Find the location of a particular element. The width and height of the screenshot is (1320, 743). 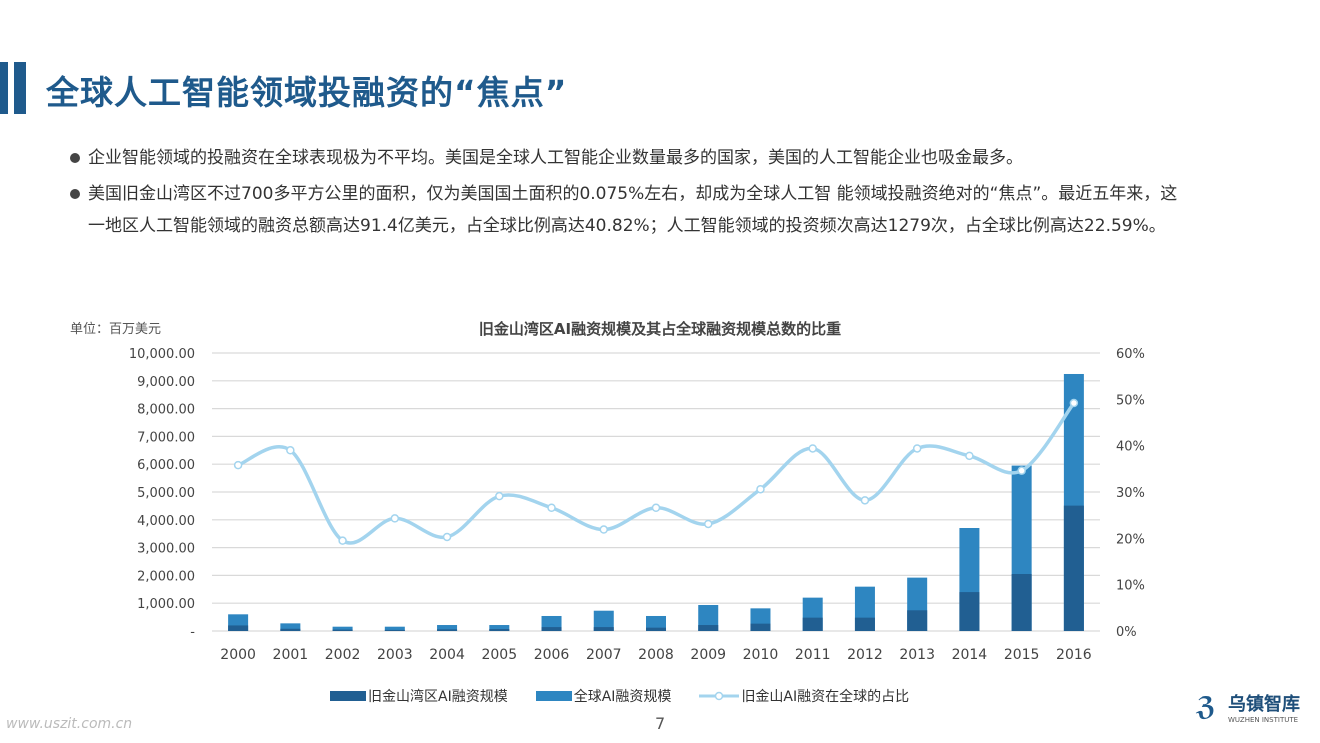

x-tick-label: 2000 is located at coordinates (238, 655).